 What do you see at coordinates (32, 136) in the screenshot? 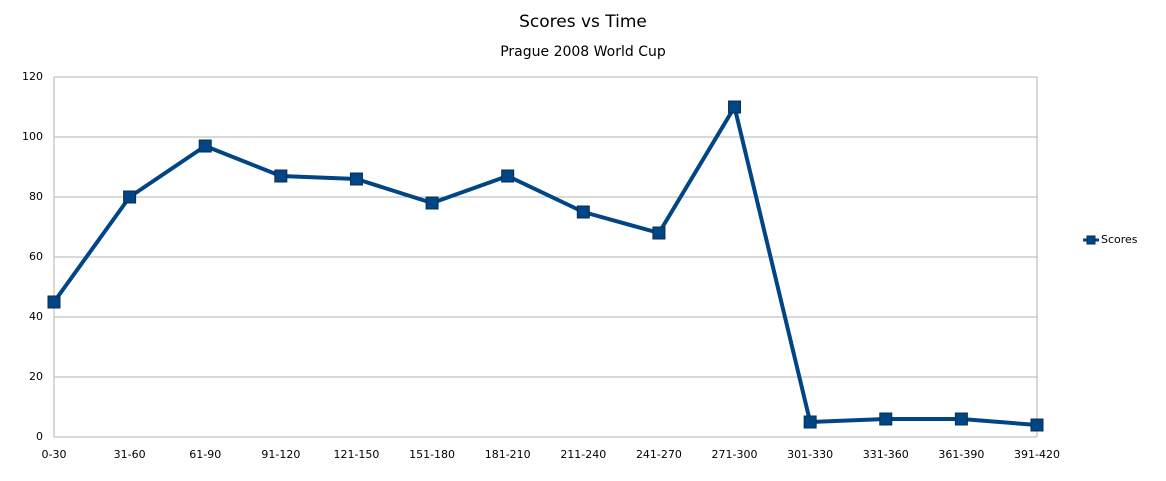
I see `y-tick-label: 100` at bounding box center [32, 136].